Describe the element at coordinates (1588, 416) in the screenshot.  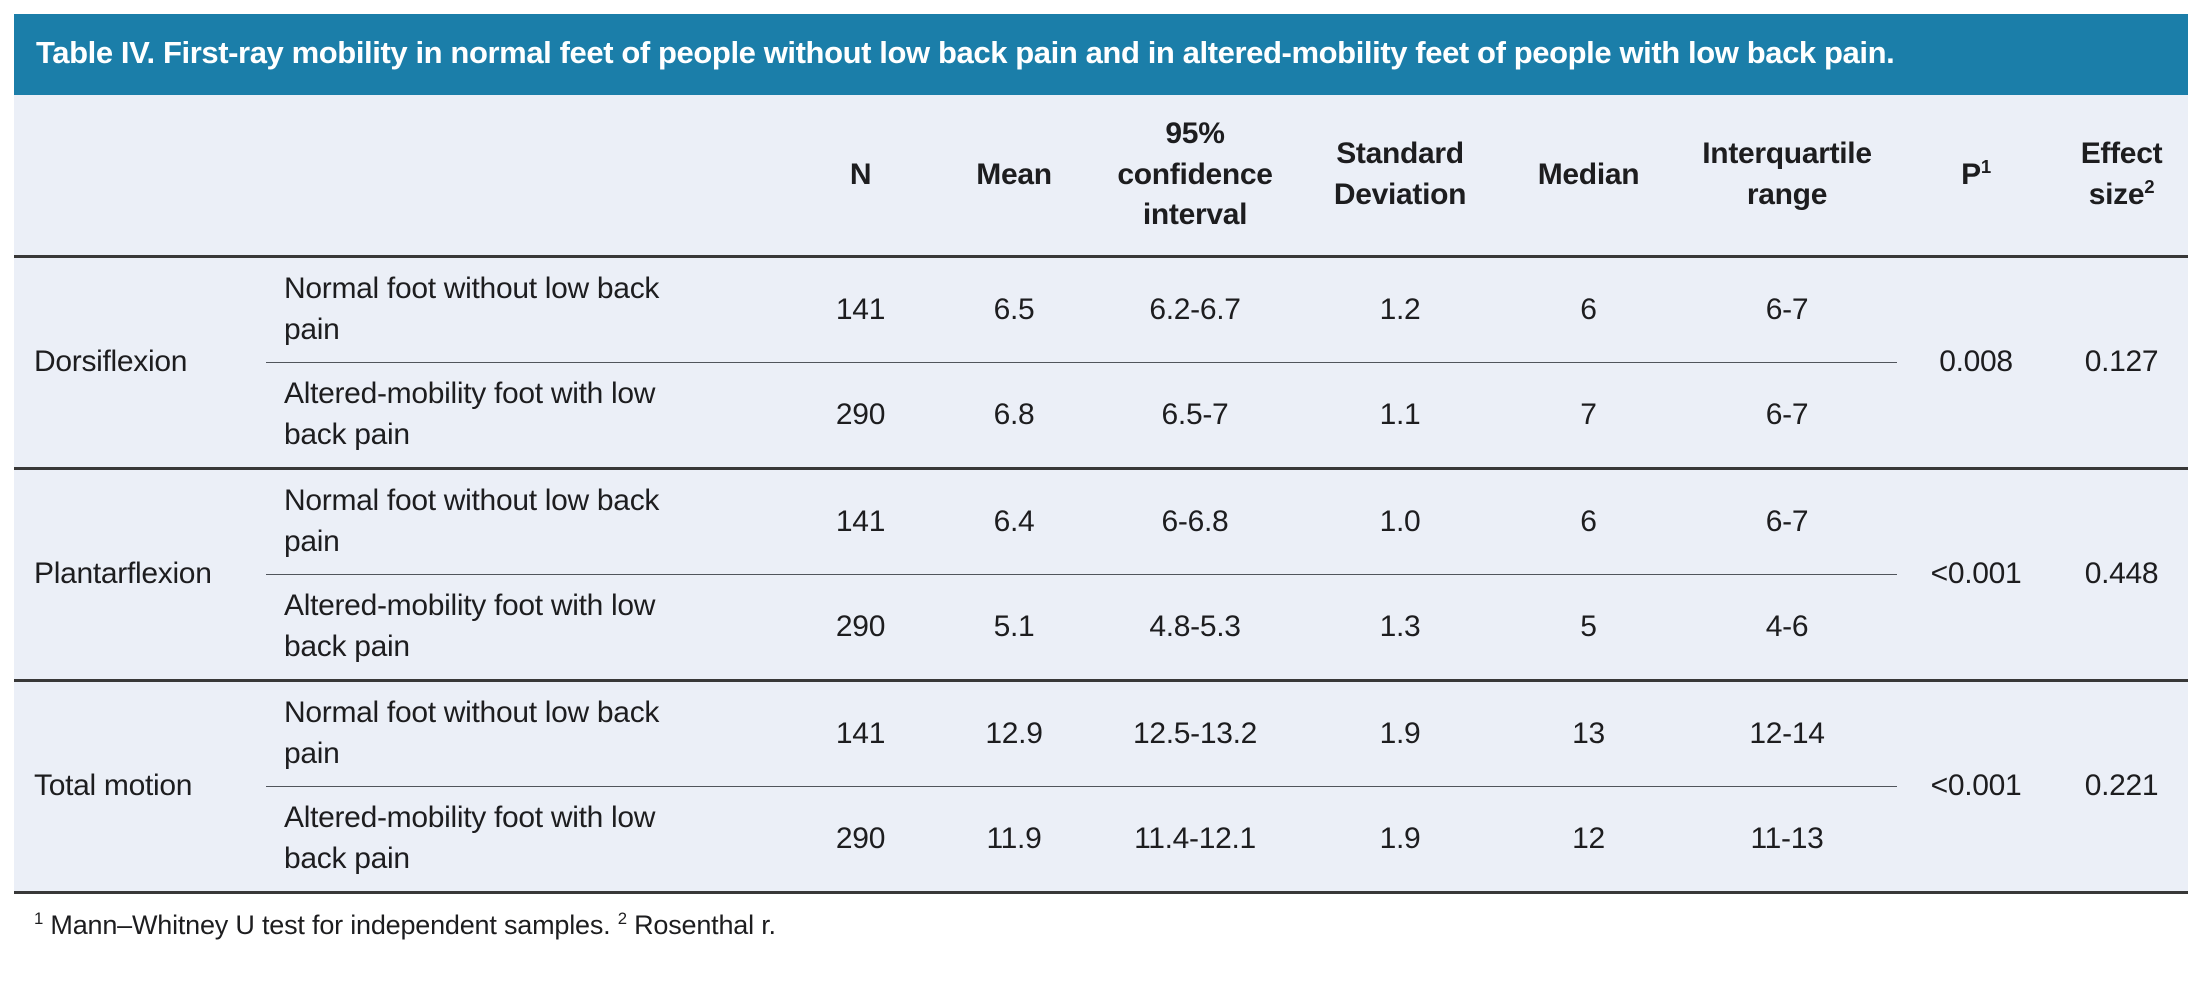
I see `cell-median: 7` at that location.